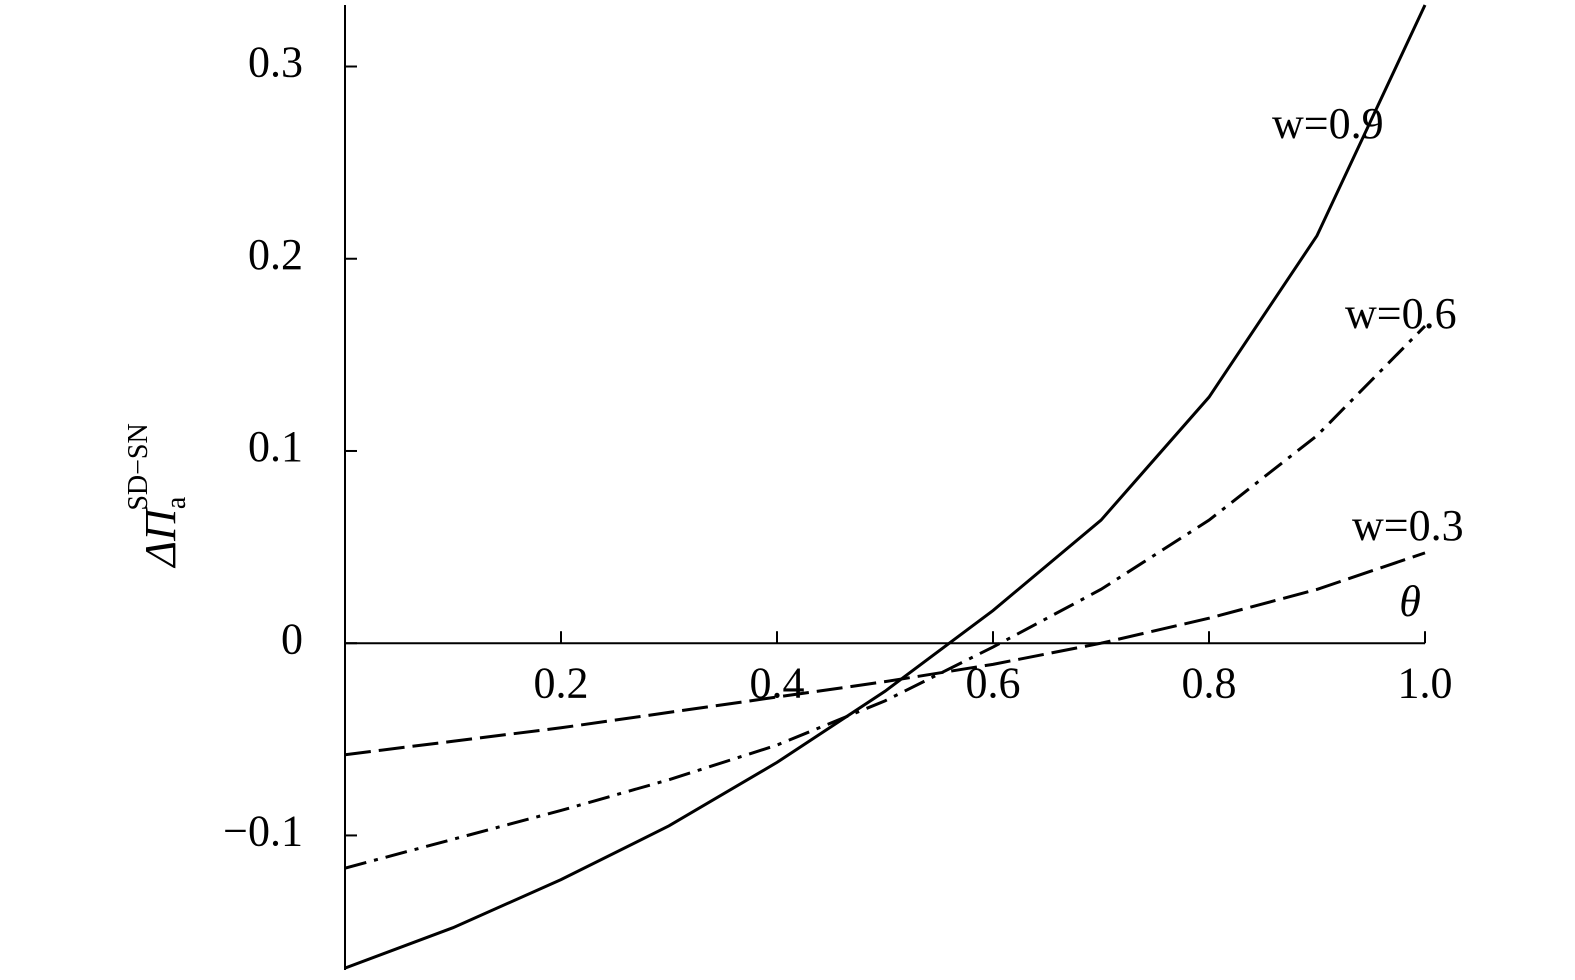 Image resolution: width=1575 pixels, height=980 pixels. What do you see at coordinates (157, 495) in the screenshot?
I see `y-axis-label: ΔΠa SD−SN` at bounding box center [157, 495].